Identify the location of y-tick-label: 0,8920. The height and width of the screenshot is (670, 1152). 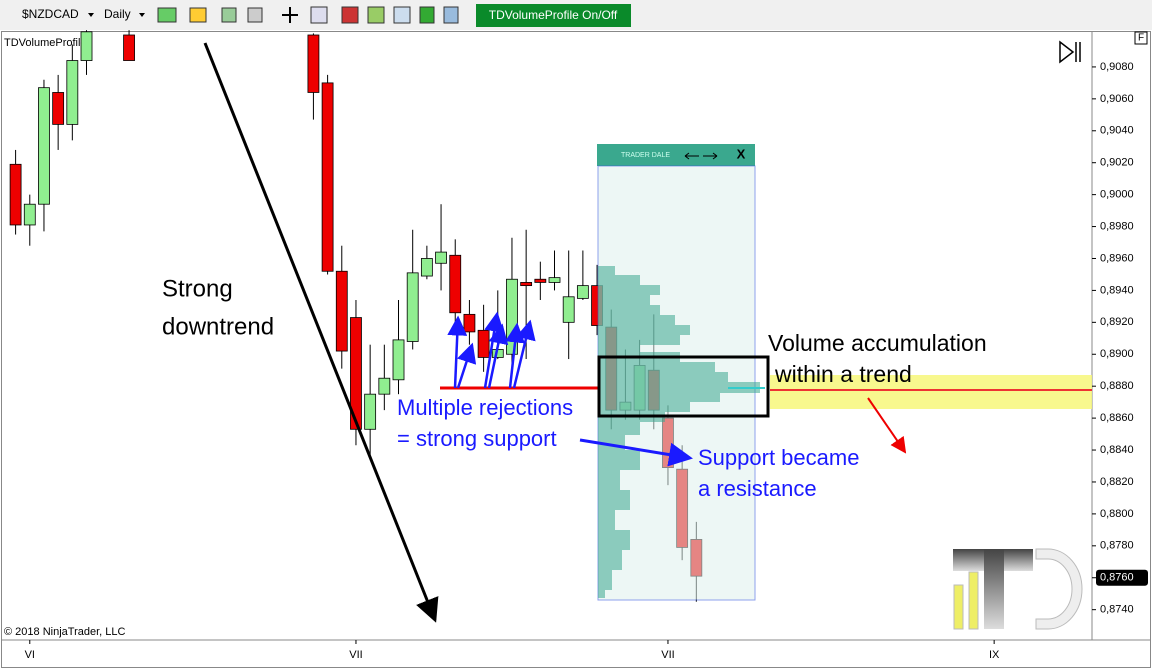
(1117, 322).